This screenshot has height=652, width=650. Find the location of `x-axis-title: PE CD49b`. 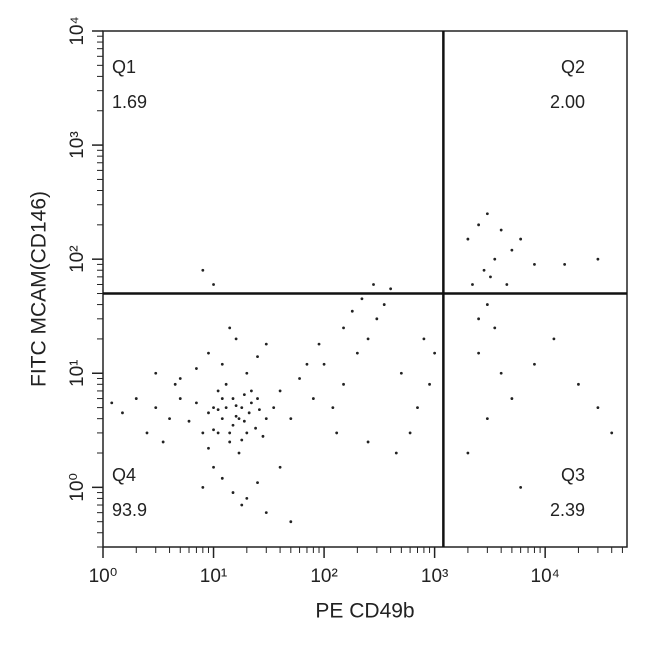

x-axis-title: PE CD49b is located at coordinates (364, 611).